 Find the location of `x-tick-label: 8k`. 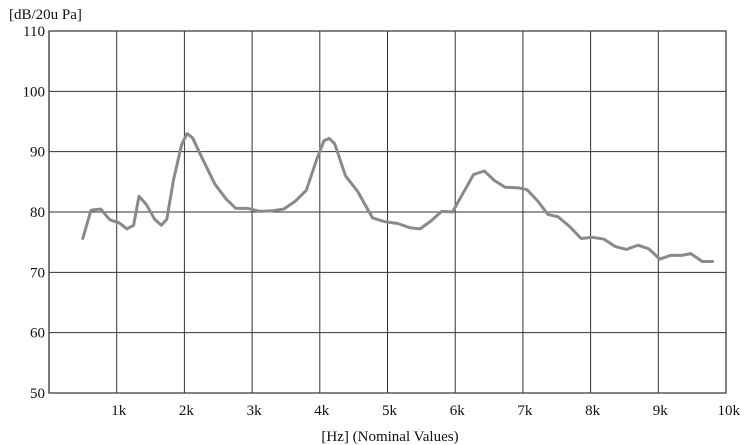

x-tick-label: 8k is located at coordinates (593, 411).